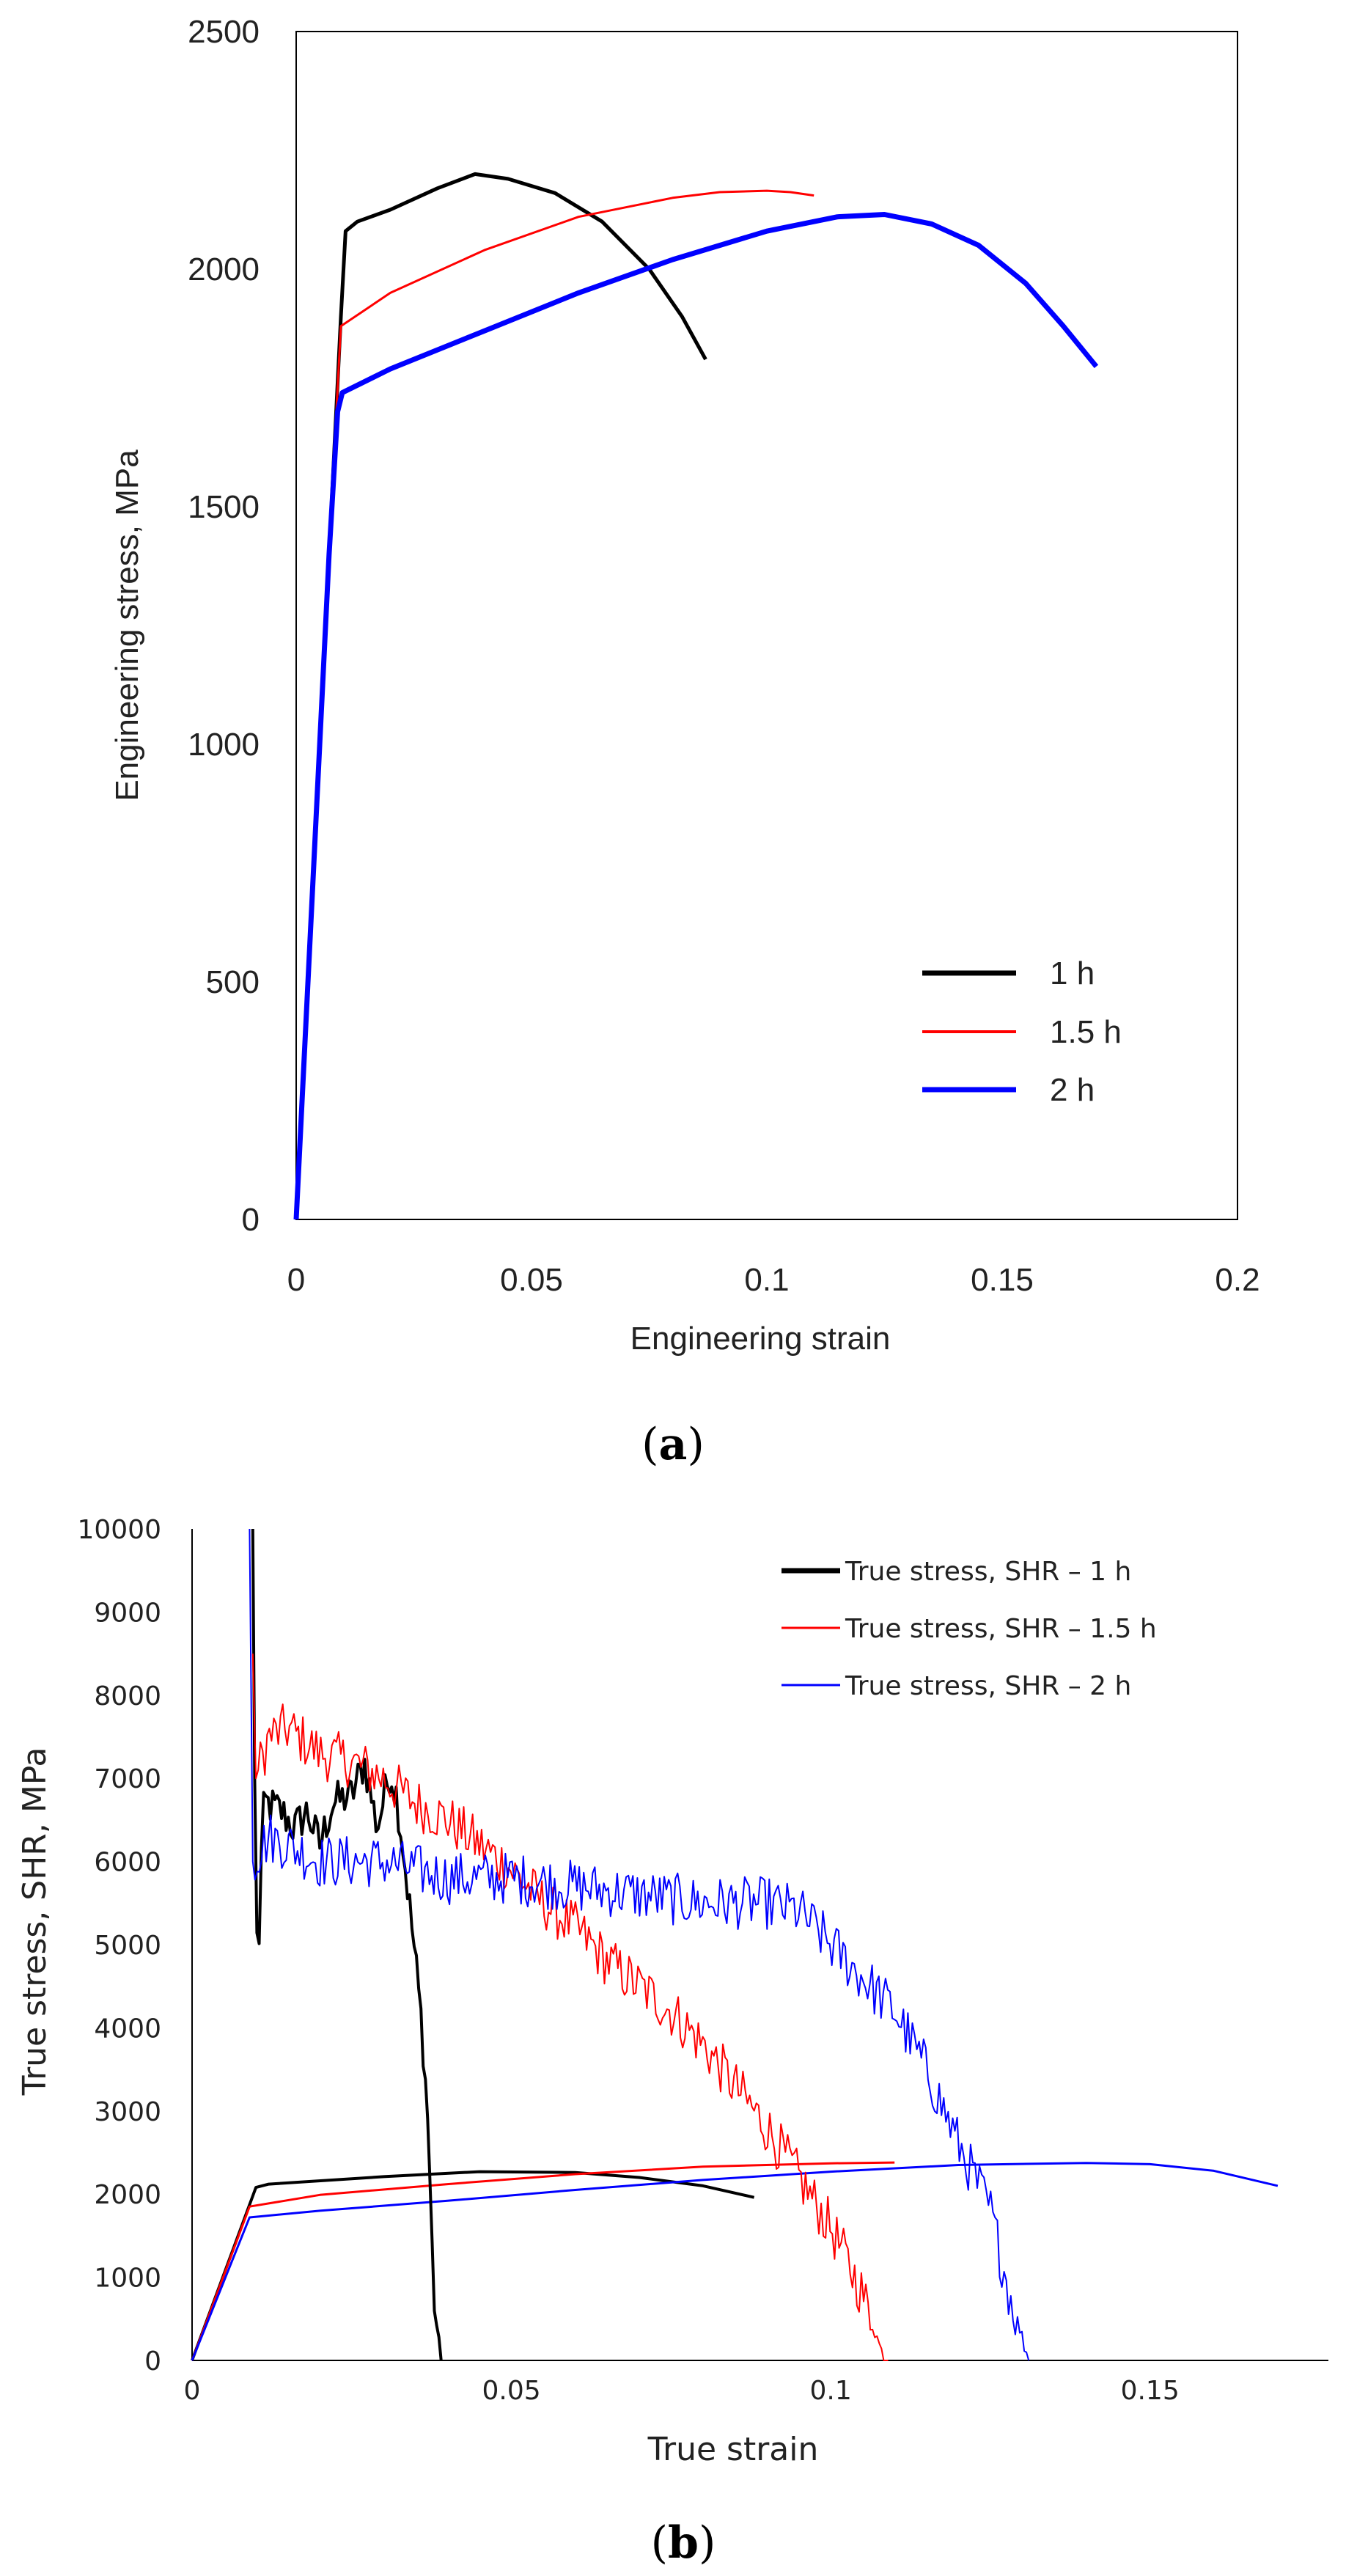 The width and height of the screenshot is (1346, 2576). Describe the element at coordinates (766, 1280) in the screenshot. I see `chart-a-x-tick-label: 0.1` at that location.